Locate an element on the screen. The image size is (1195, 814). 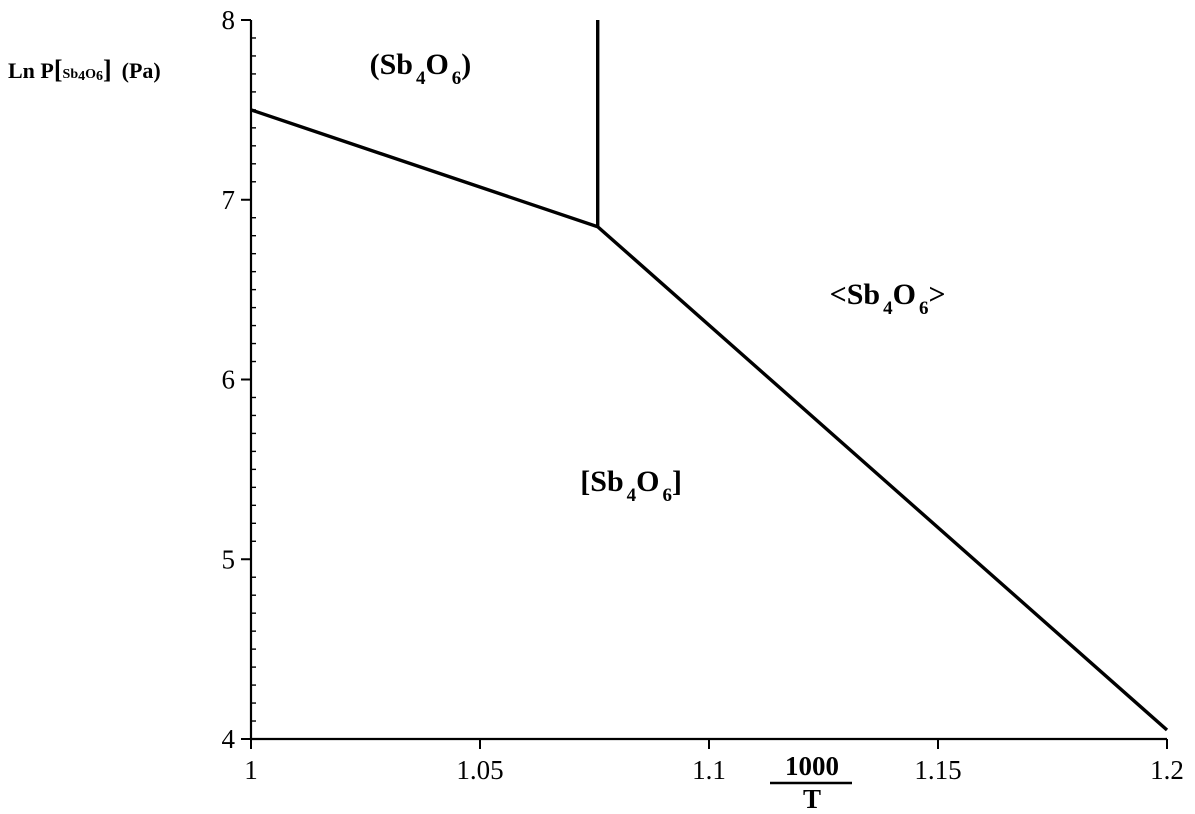
x-label-denominator: T is located at coordinates (812, 799).